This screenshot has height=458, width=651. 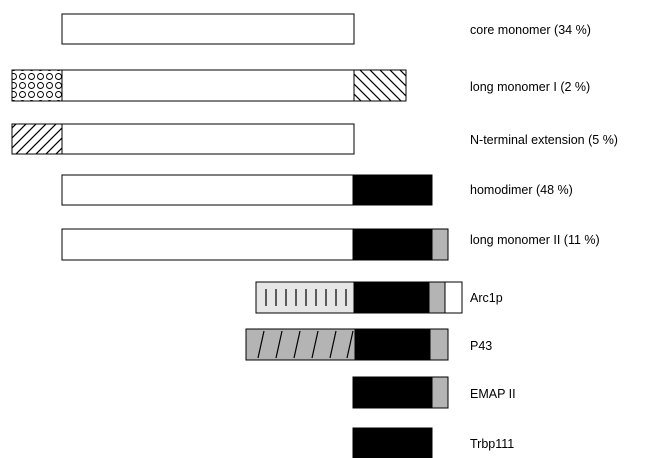 I want to click on gray-slash-domain, so click(x=300, y=344).